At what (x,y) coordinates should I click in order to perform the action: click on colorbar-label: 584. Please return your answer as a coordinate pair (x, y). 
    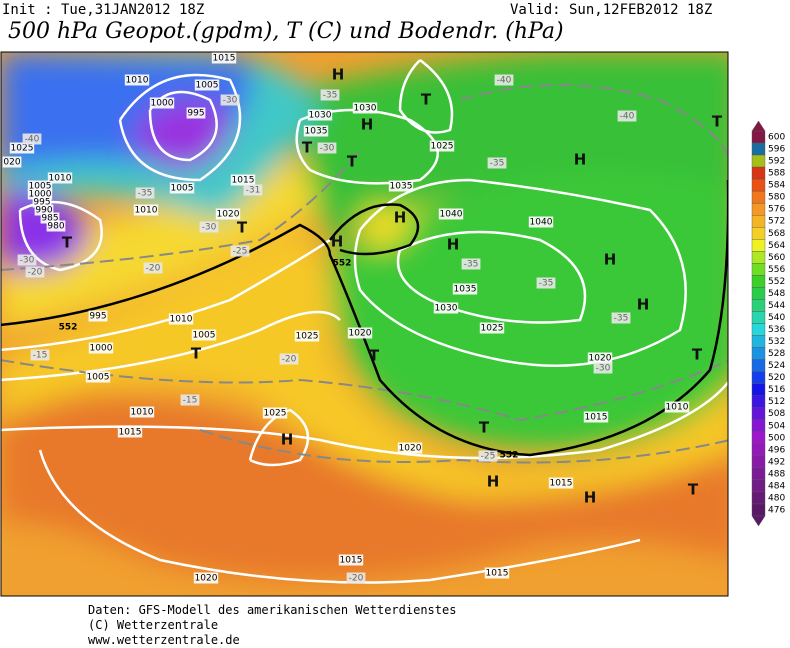
    Looking at the image, I should click on (776, 186).